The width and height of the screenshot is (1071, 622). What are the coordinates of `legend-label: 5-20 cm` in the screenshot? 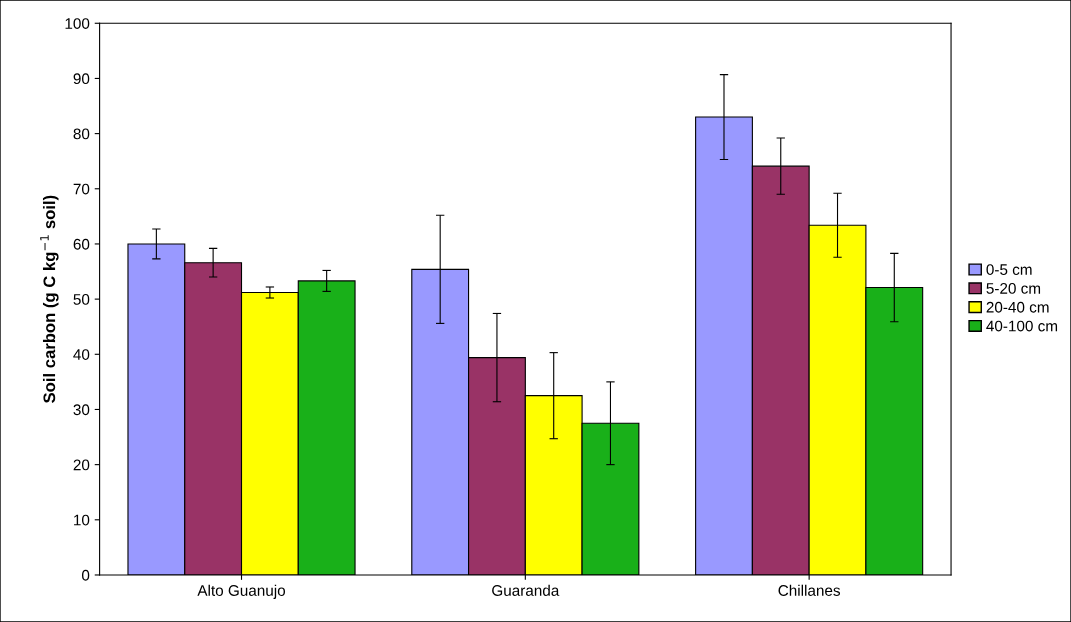 It's located at (1013, 288).